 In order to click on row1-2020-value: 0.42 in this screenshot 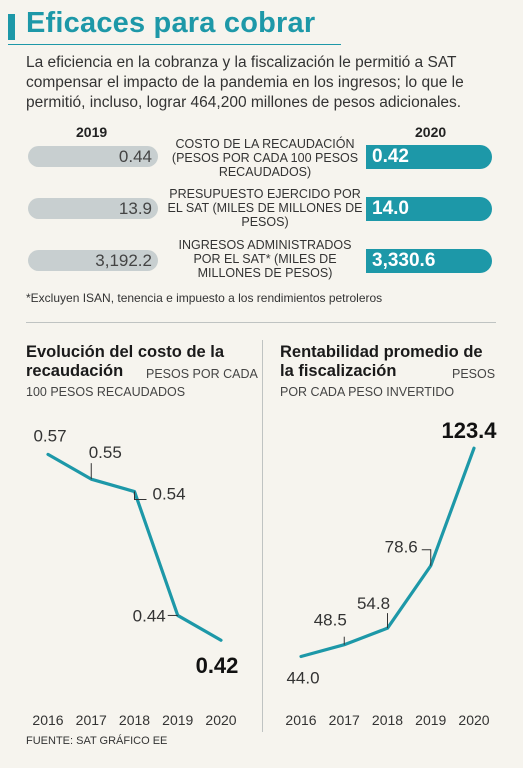, I will do `click(429, 157)`.